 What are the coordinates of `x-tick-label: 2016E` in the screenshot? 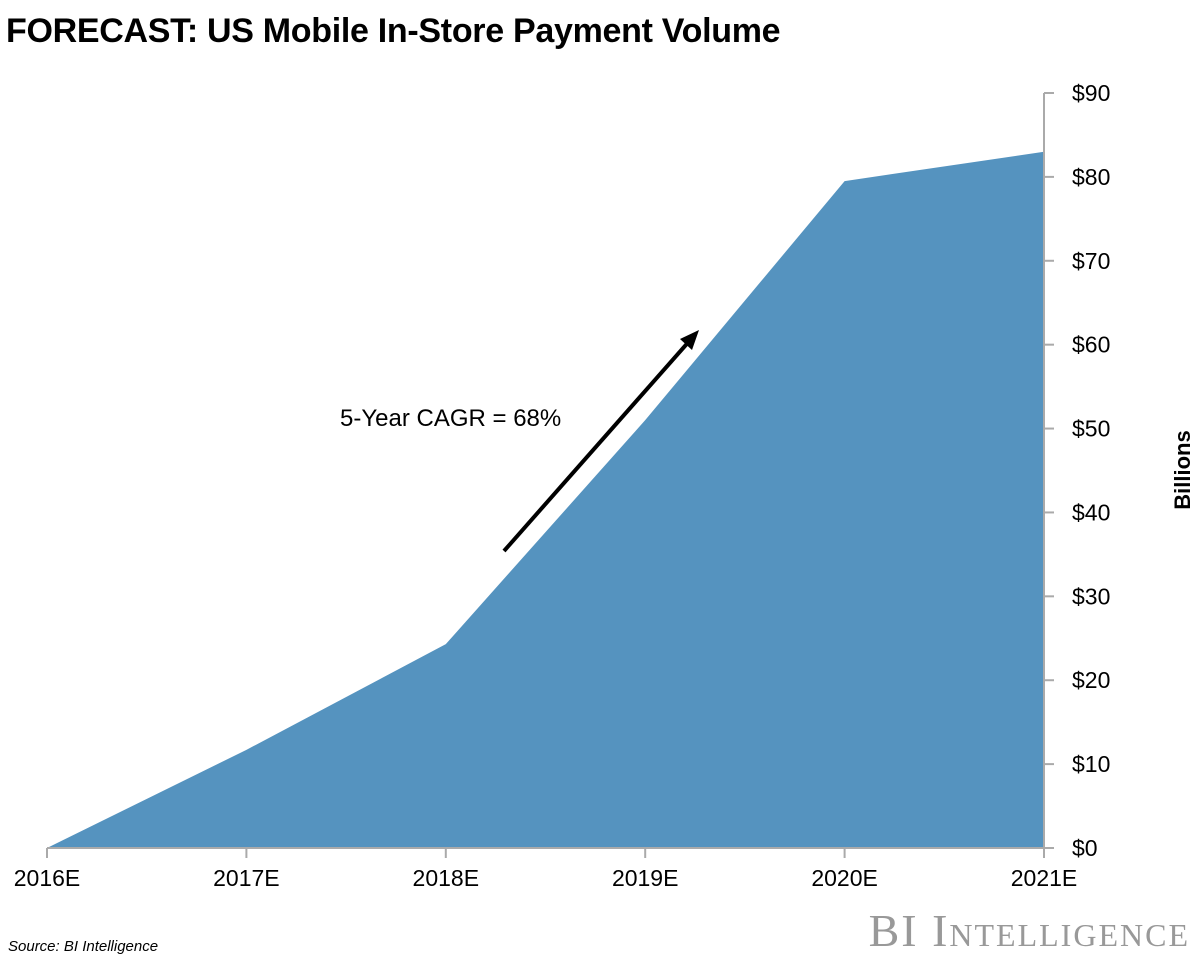 It's located at (47, 878).